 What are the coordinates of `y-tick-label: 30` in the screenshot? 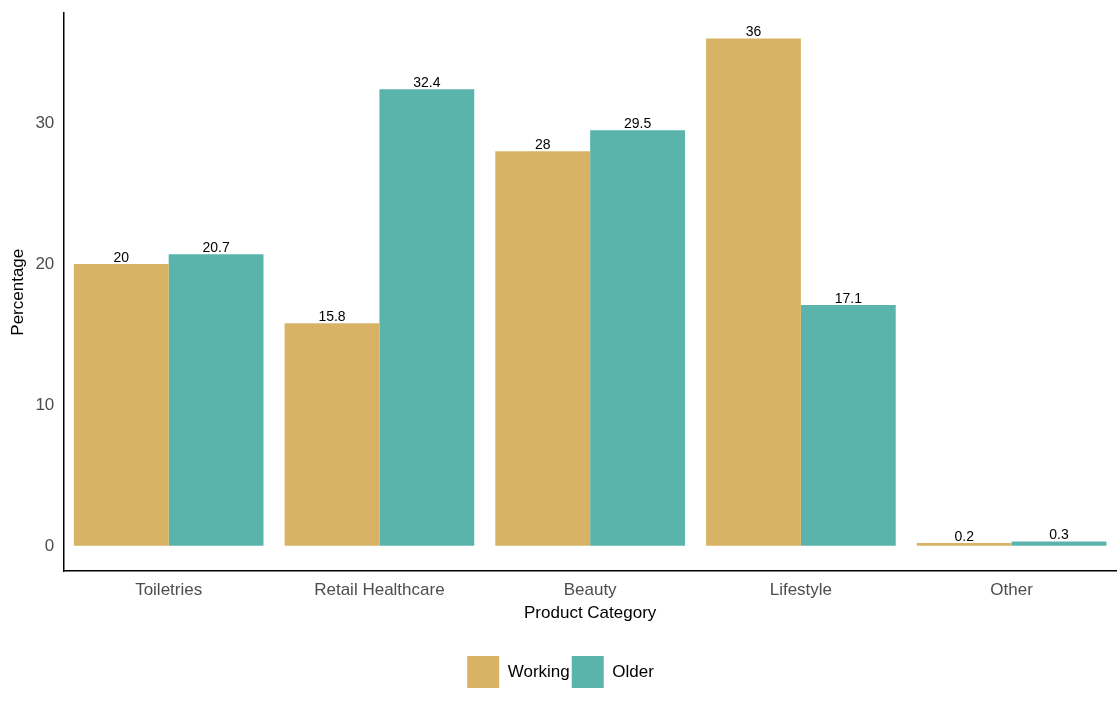 It's located at (45, 122).